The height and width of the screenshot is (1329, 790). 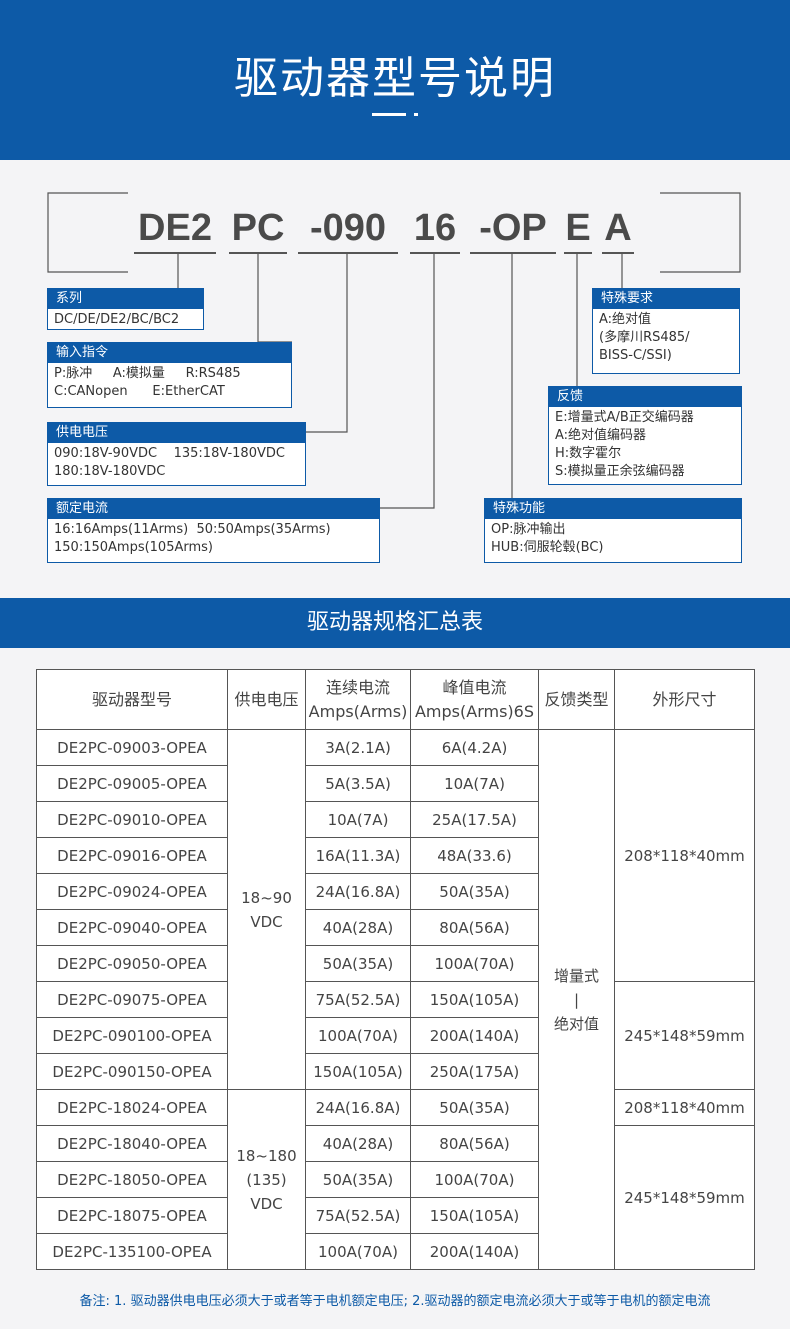 What do you see at coordinates (132, 855) in the screenshot?
I see `model-cell: DE2PC-09016-OPEA` at bounding box center [132, 855].